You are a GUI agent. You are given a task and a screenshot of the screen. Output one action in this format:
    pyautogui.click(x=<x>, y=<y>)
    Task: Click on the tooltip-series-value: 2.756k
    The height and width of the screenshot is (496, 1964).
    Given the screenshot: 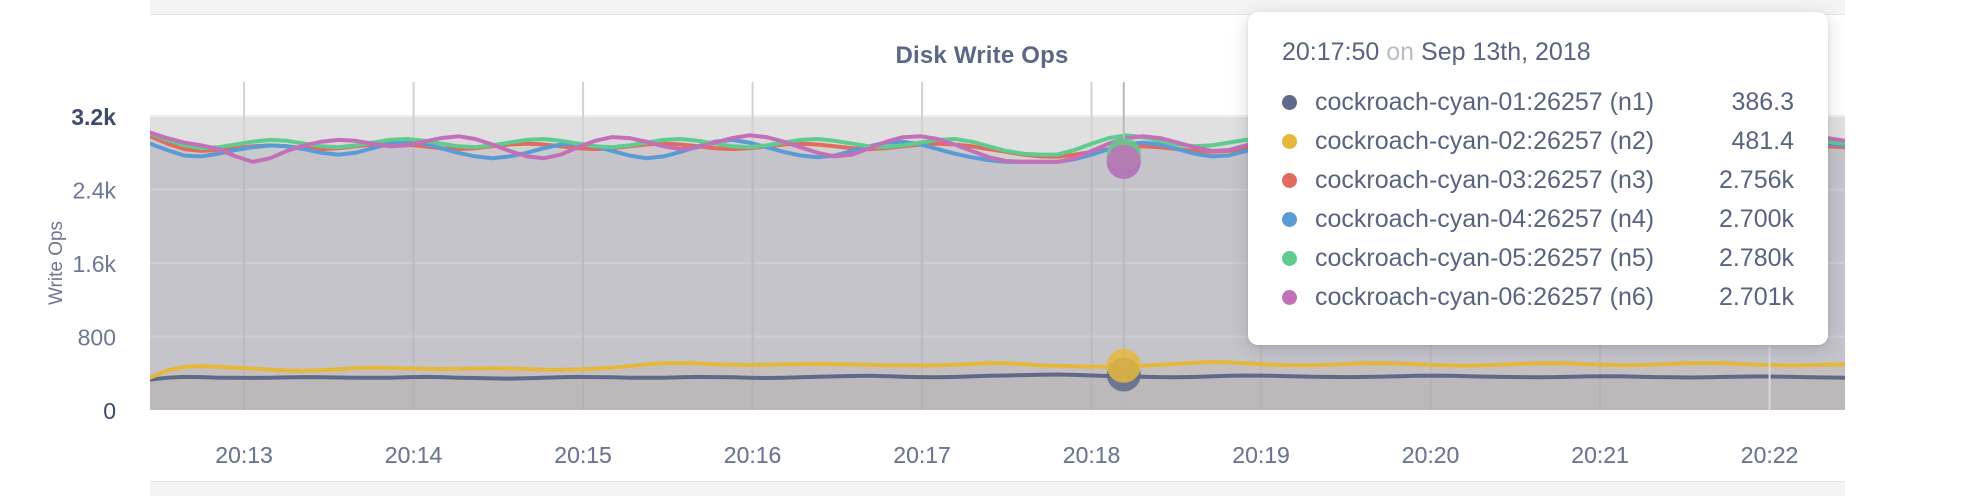 What is the action you would take?
    pyautogui.click(x=1756, y=180)
    